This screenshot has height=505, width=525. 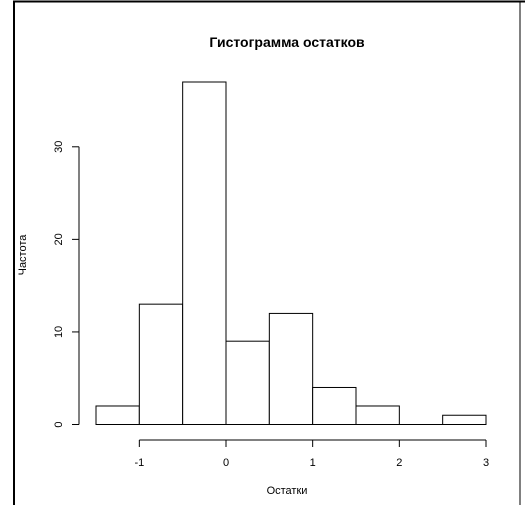 What do you see at coordinates (311, 454) in the screenshot?
I see `x-axis: -1 0 1 2 3` at bounding box center [311, 454].